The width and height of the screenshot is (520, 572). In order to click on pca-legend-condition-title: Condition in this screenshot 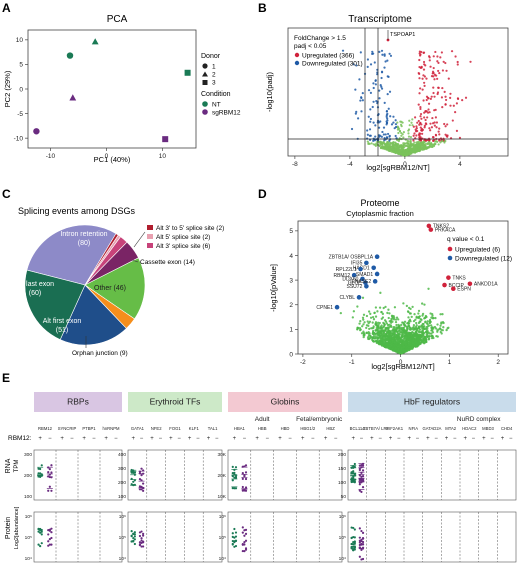, I will do `click(216, 94)`.